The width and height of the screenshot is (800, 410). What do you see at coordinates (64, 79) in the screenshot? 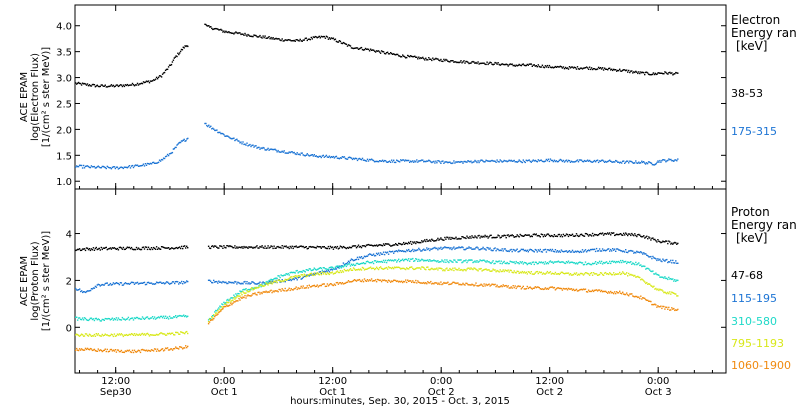
I see `electron-ytick-label: 3.0` at bounding box center [64, 79].